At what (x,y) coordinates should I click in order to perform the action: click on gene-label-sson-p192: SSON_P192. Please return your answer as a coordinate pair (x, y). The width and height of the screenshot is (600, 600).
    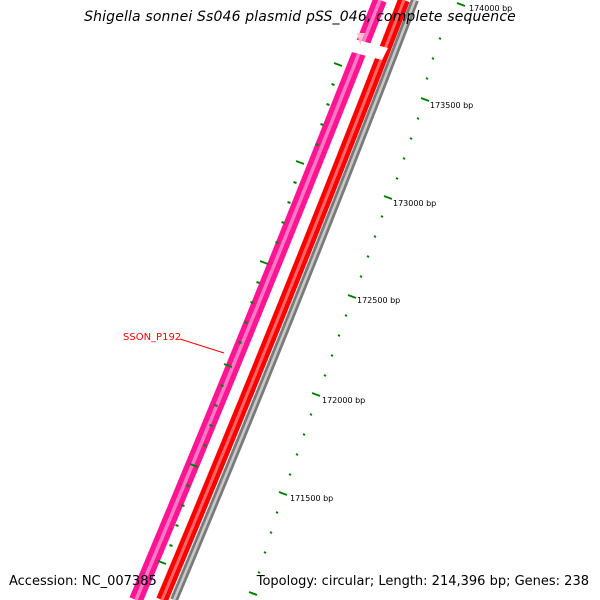
    Looking at the image, I should click on (152, 337).